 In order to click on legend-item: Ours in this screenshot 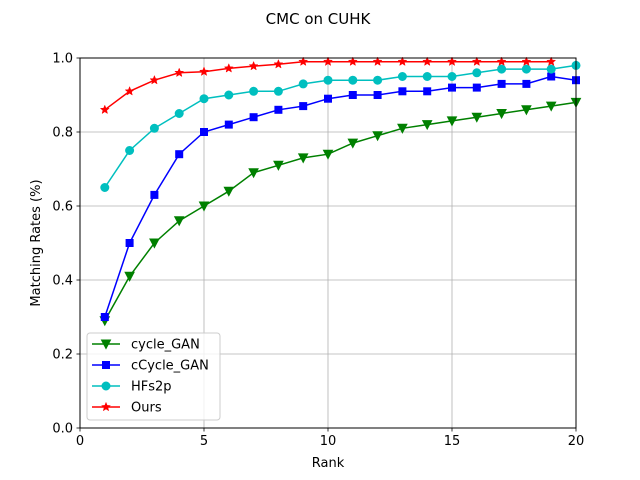, I will do `click(127, 408)`.